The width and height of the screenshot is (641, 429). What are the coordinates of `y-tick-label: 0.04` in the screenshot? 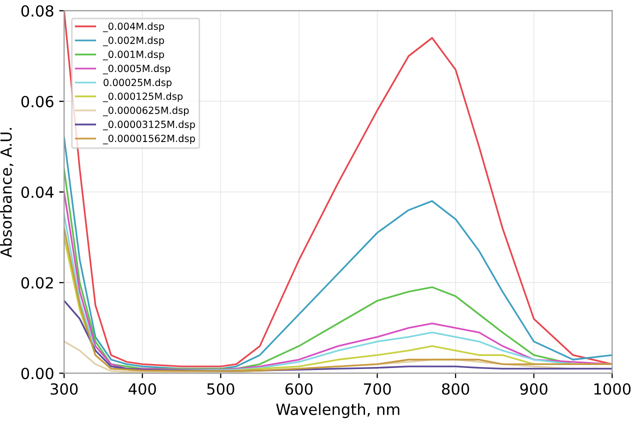 It's located at (37, 192).